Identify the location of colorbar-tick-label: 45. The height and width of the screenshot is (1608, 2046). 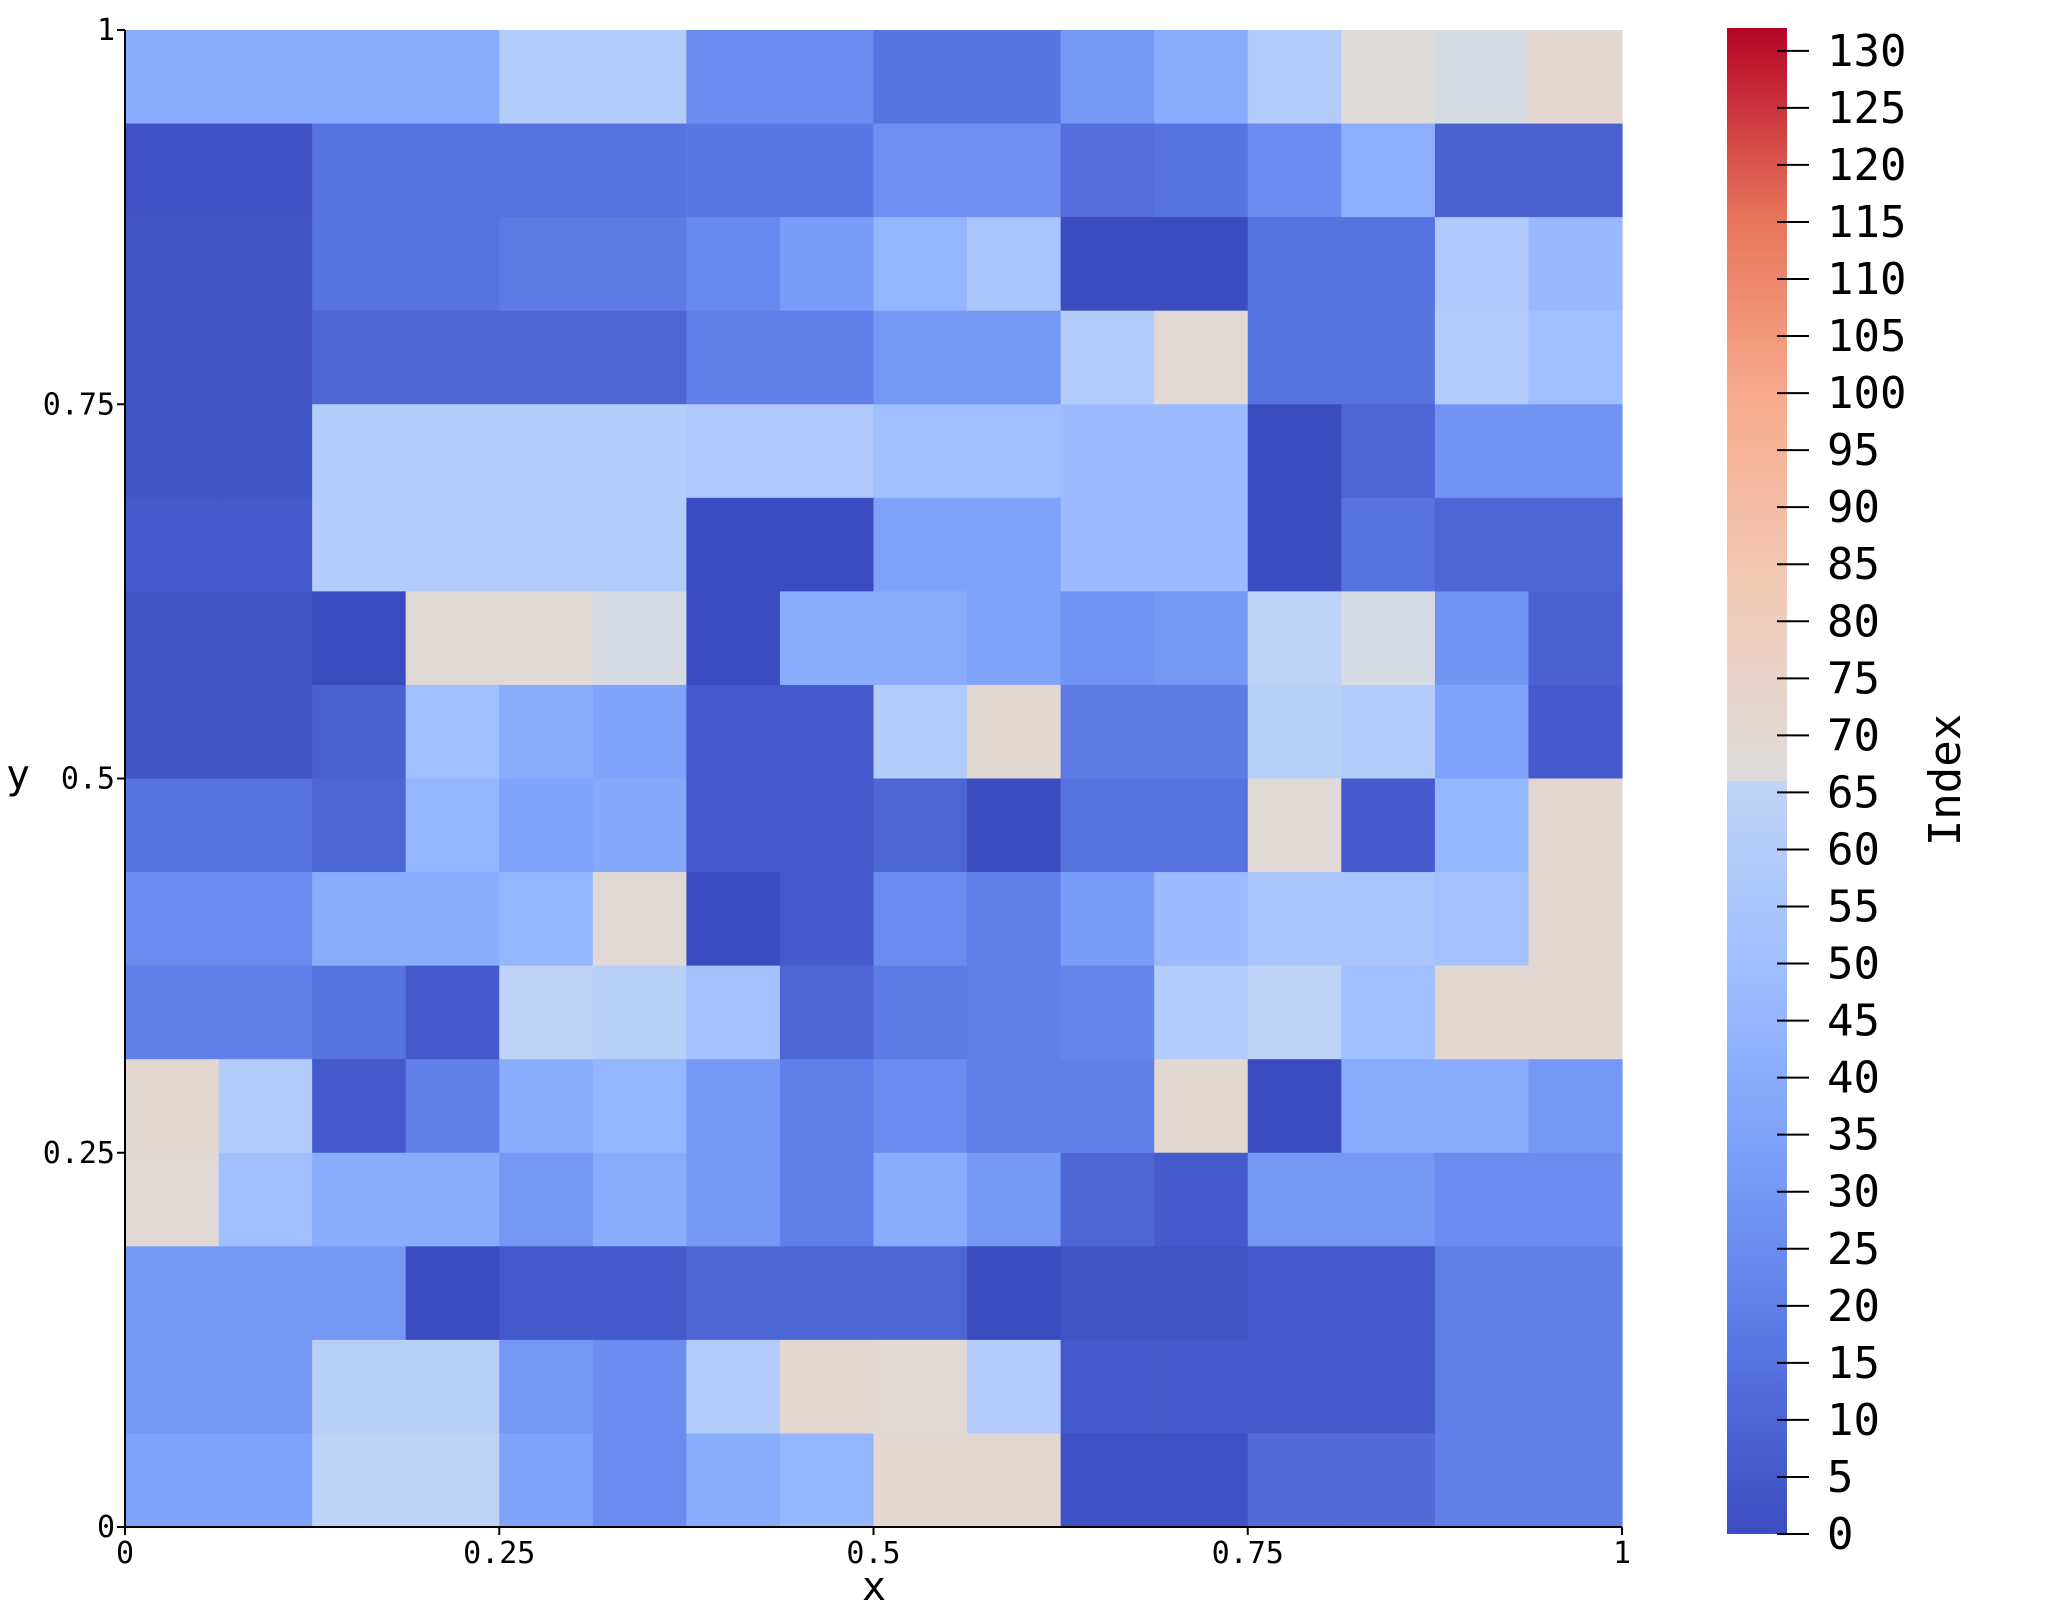
(1853, 1021).